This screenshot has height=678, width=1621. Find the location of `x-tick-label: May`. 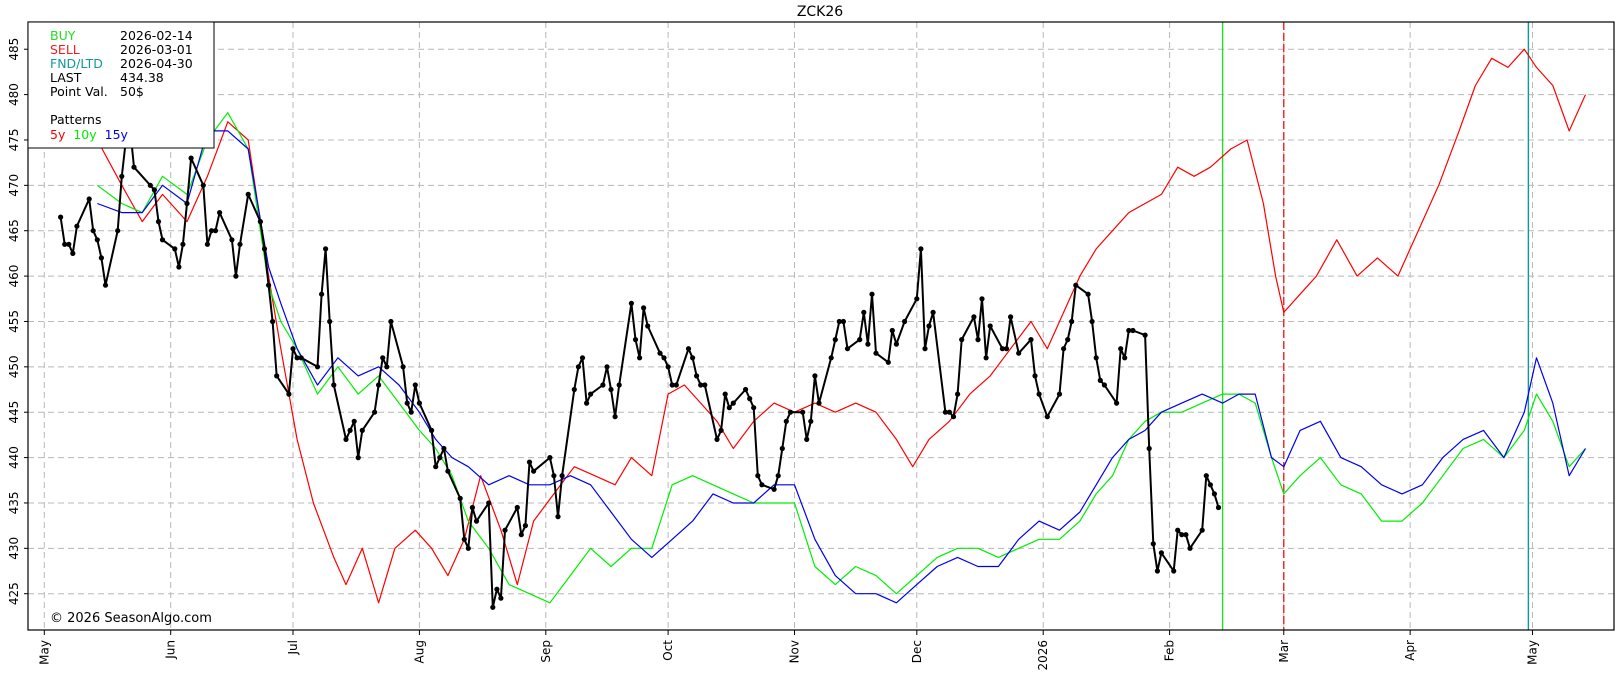

x-tick-label: May is located at coordinates (44, 652).